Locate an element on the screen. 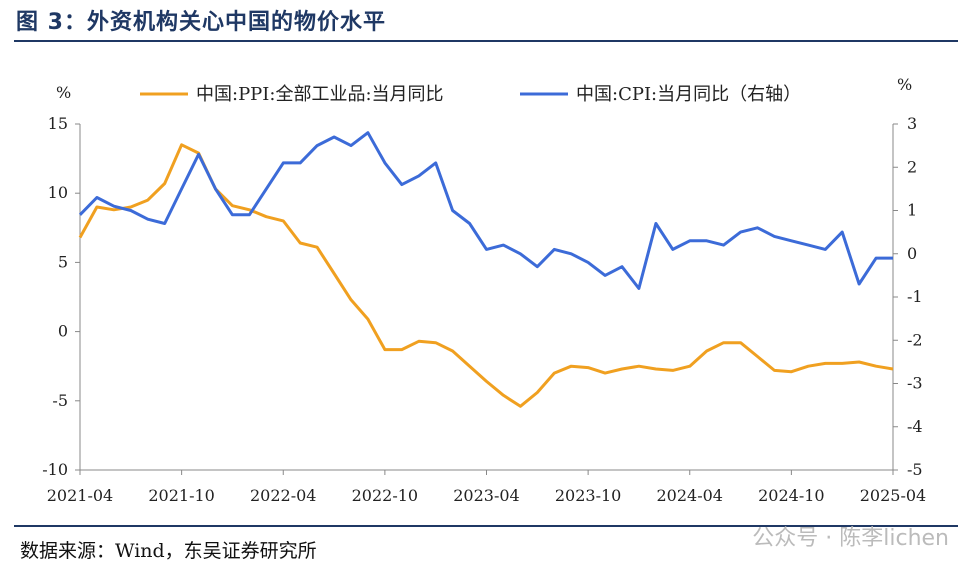  source-note: 数据来源：Wind，东吴证券研究所 is located at coordinates (168, 551).